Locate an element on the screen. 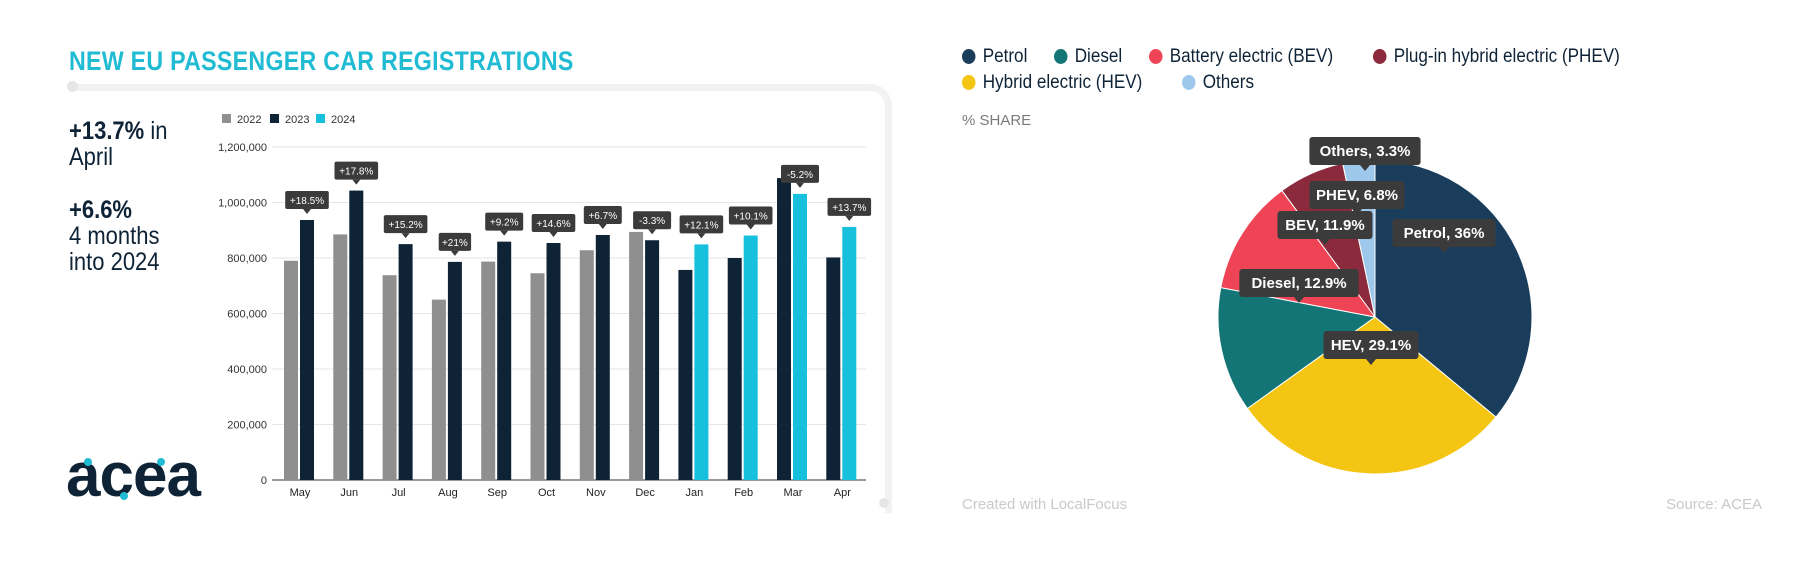 Image resolution: width=1800 pixels, height=569 pixels. stat-april-line: April is located at coordinates (91, 157).